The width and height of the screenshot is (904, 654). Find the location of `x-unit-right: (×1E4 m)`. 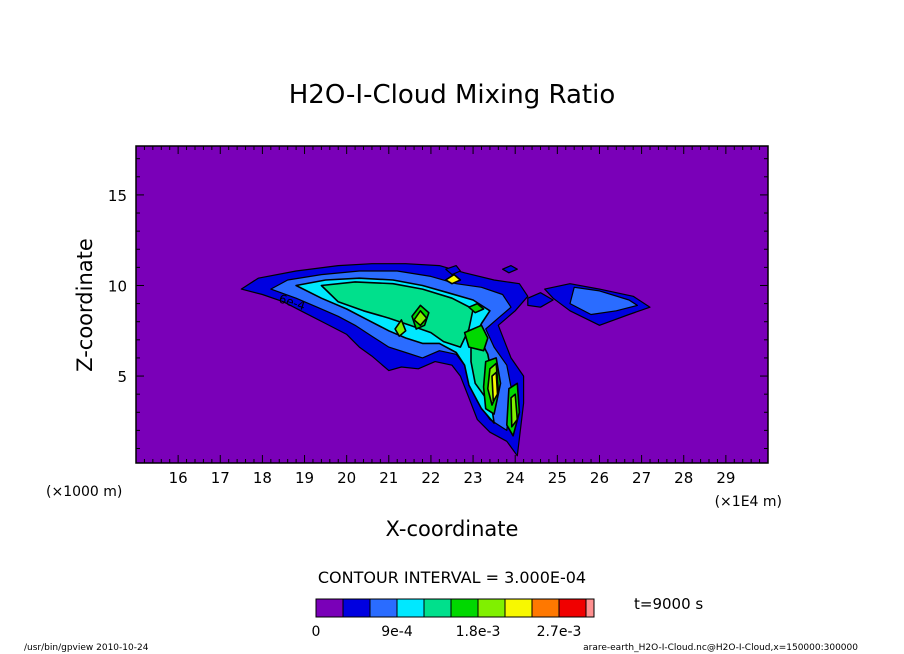

x-unit-right: (×1E4 m) is located at coordinates (748, 502).